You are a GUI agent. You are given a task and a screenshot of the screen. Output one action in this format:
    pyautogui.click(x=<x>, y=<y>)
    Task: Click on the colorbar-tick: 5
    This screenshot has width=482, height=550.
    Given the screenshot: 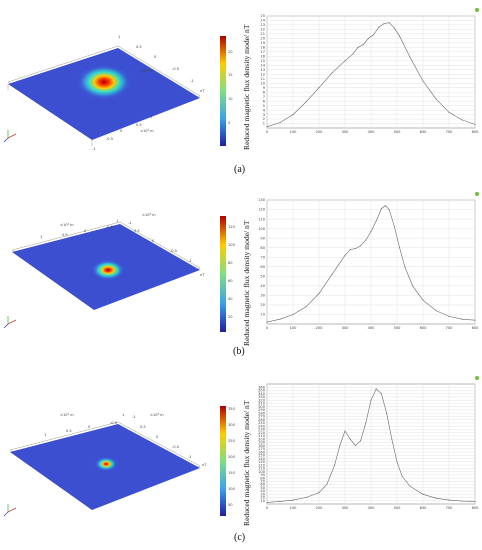 What is the action you would take?
    pyautogui.click(x=229, y=123)
    